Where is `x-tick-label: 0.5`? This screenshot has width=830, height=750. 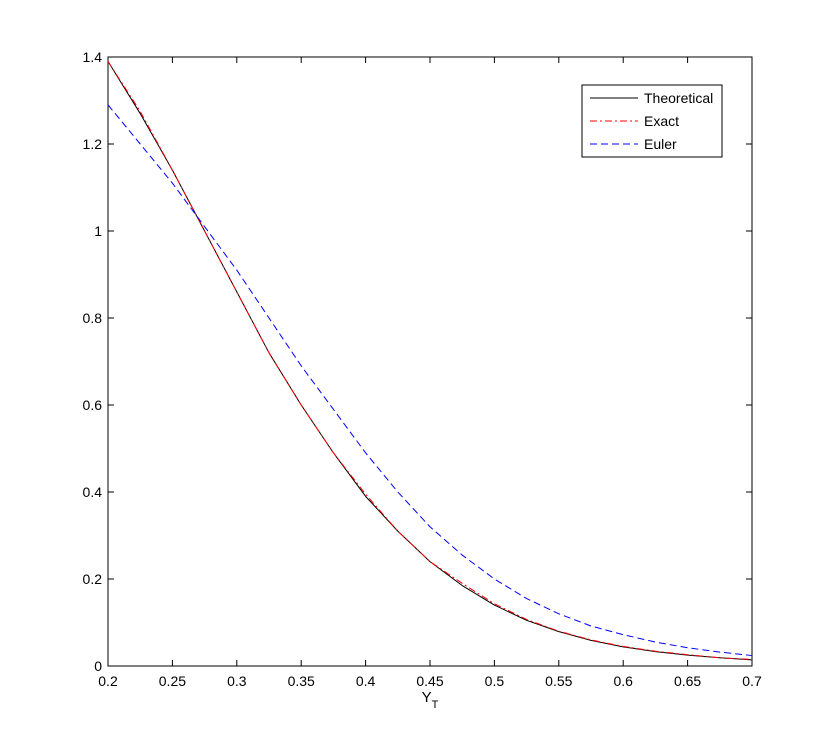
x-tick-label: 0.5 is located at coordinates (495, 681).